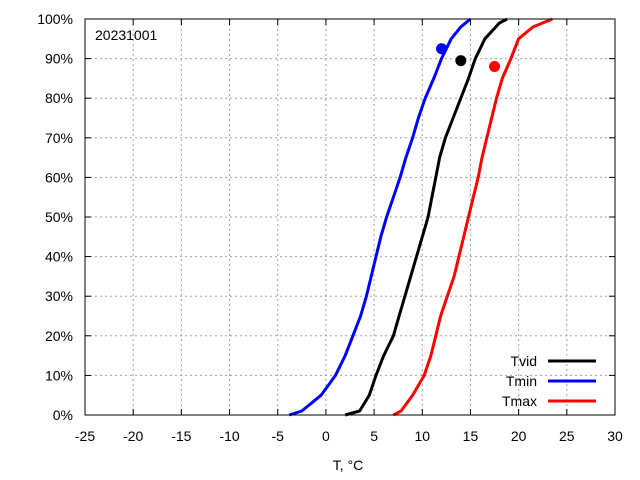 This screenshot has width=640, height=480. What do you see at coordinates (59, 375) in the screenshot?
I see `y-tick-label: 10%` at bounding box center [59, 375].